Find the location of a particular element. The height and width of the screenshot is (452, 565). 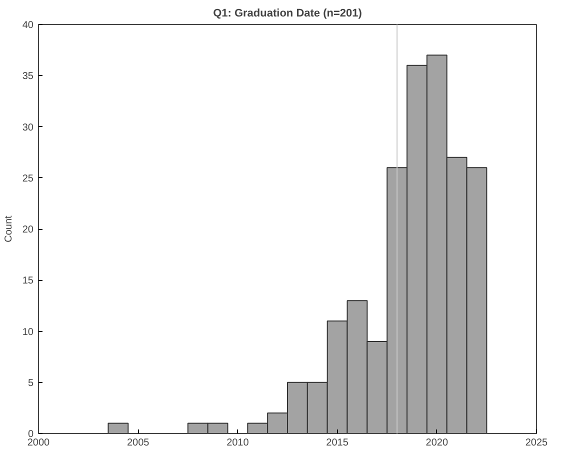

x-tick-label: 2010 is located at coordinates (238, 443).